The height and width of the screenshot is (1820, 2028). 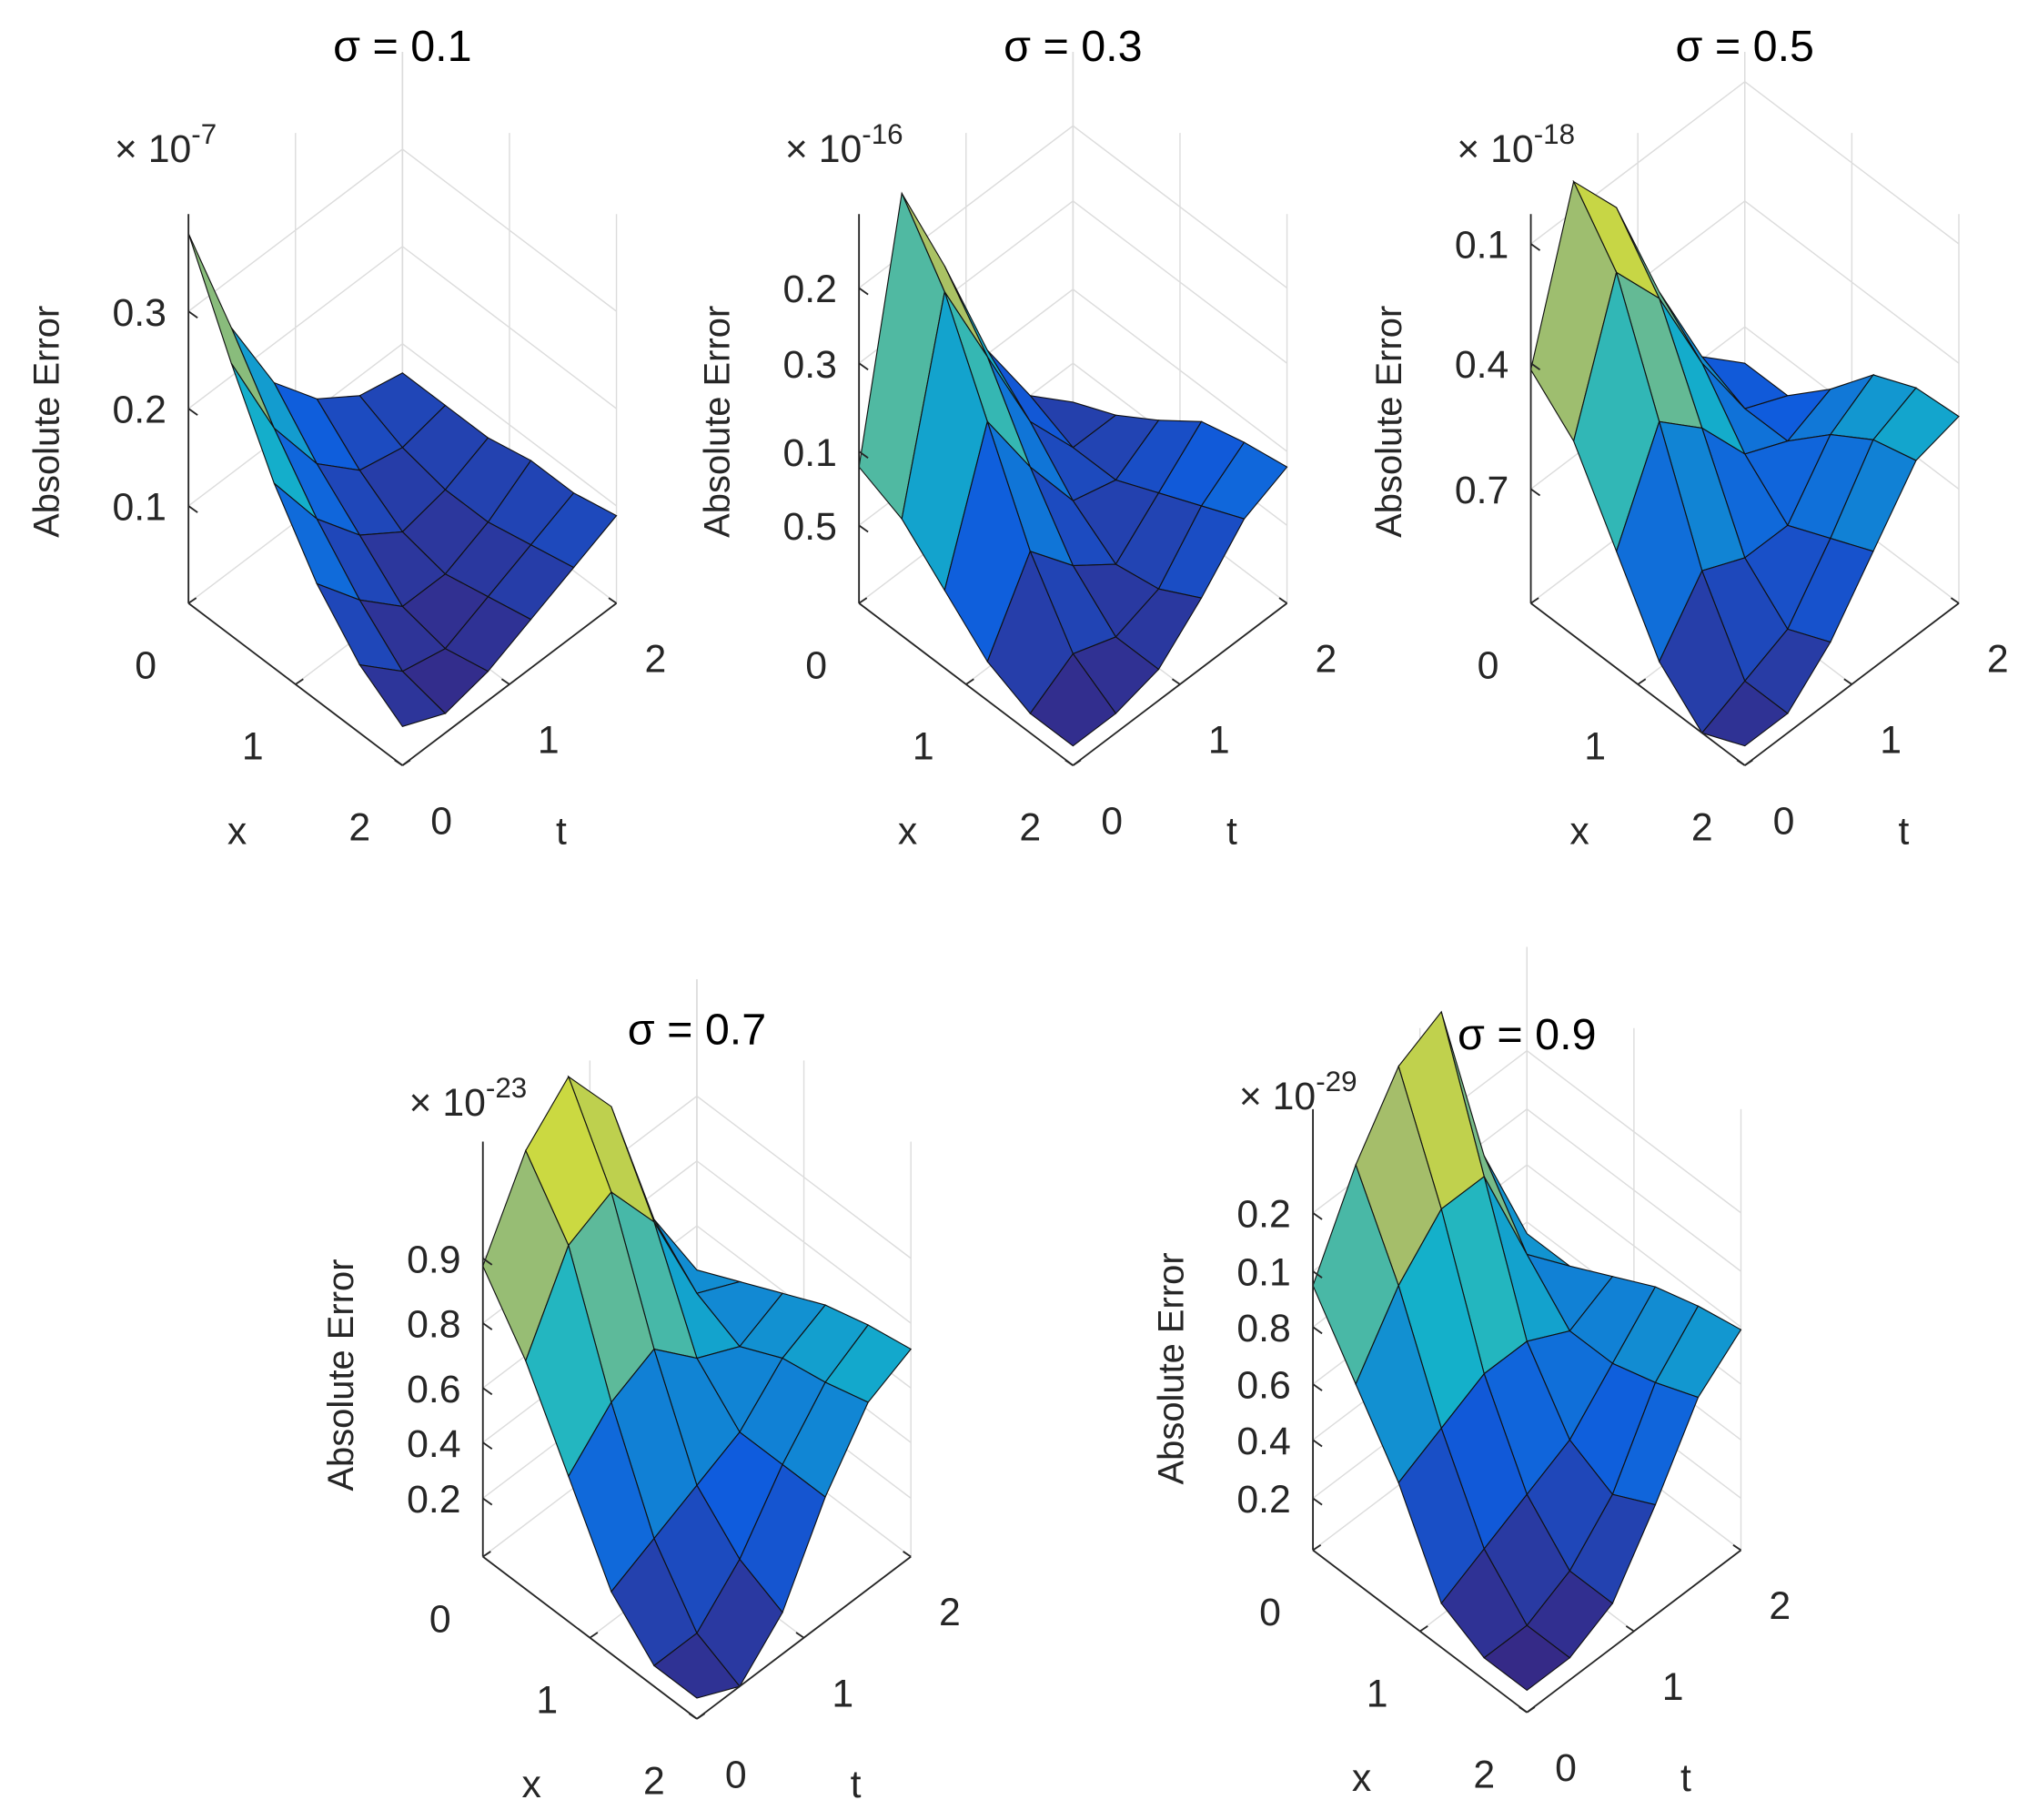 I want to click on z-tick-label: 0.5, so click(x=809, y=527).